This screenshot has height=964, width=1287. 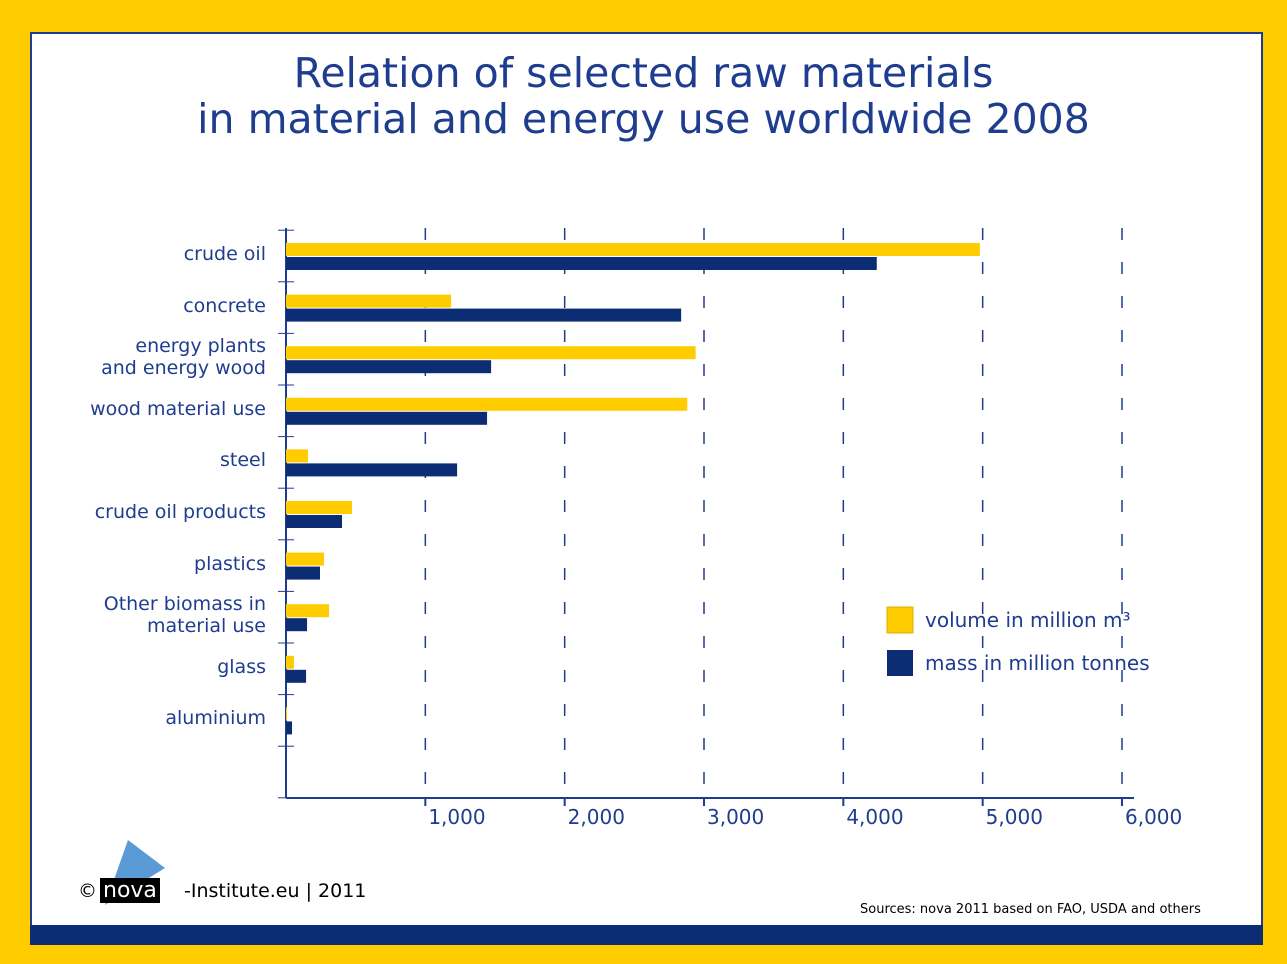 I want to click on category-label: steel, so click(x=242, y=460).